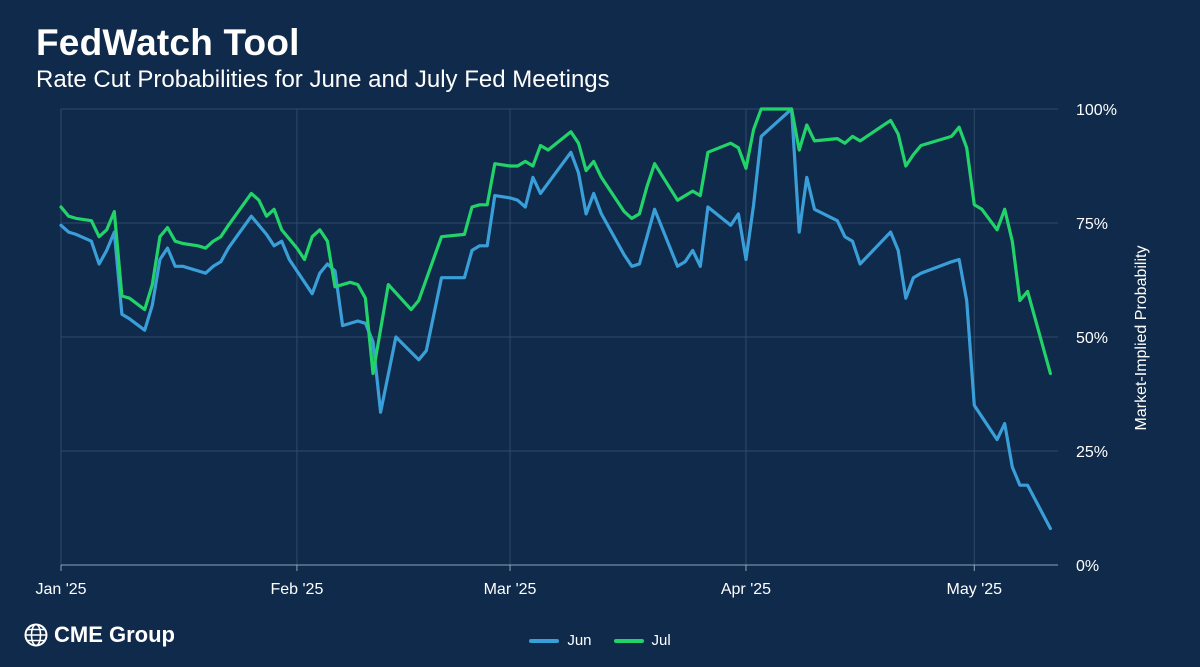  I want to click on legend-item-jul: Jul, so click(642, 640).